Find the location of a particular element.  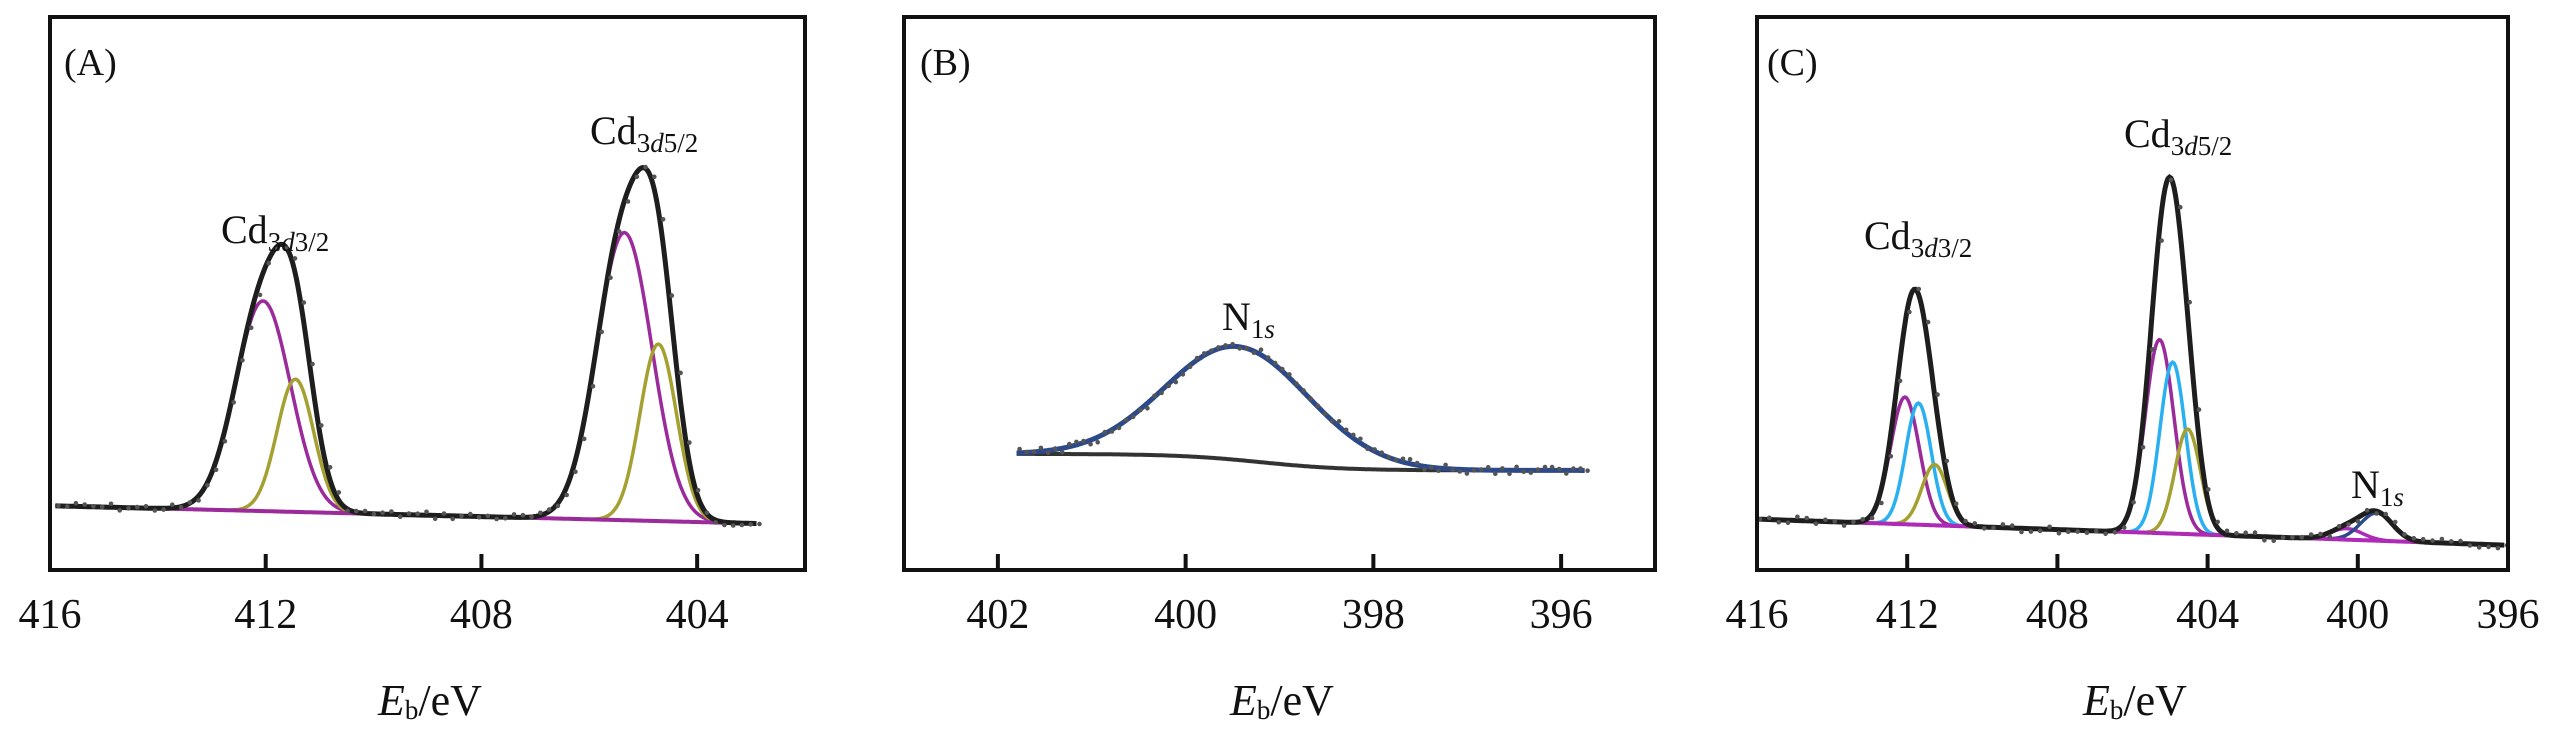

x-tick-label-416: 416 is located at coordinates (50, 615).